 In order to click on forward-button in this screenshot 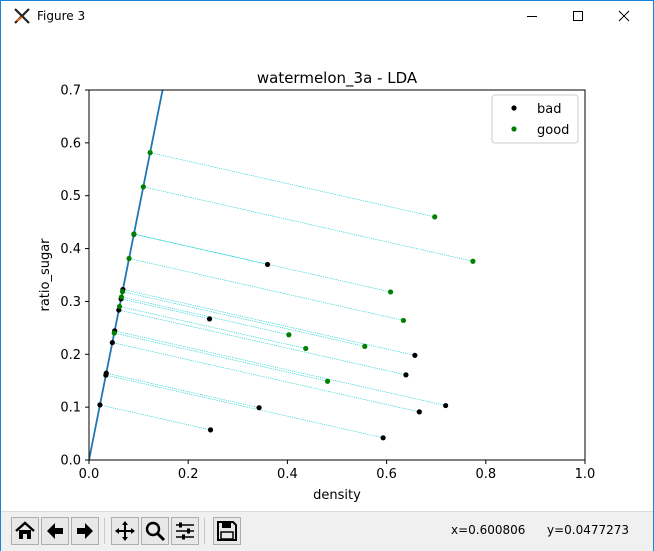, I will do `click(85, 531)`.